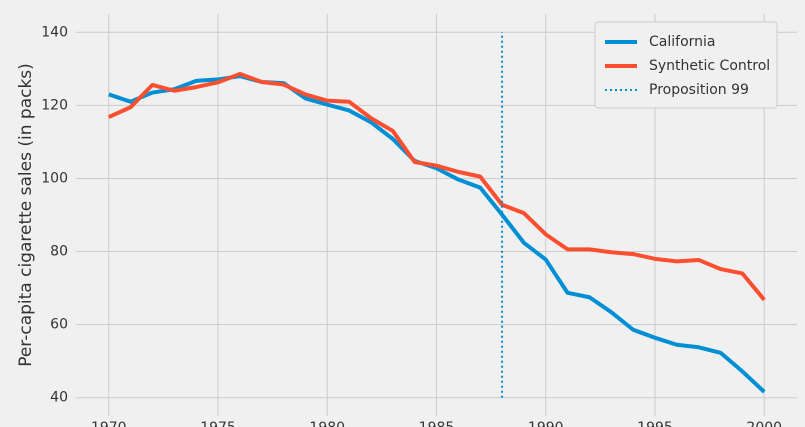 The width and height of the screenshot is (805, 427). I want to click on x-tick-label: 2000, so click(764, 423).